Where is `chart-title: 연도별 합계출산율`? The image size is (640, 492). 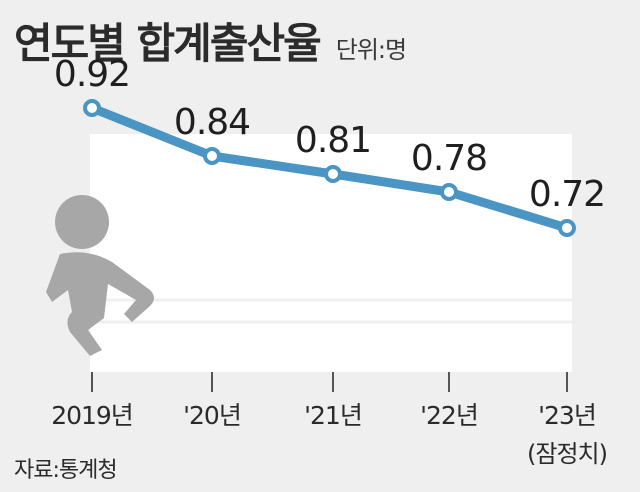
chart-title: 연도별 합계출산율 is located at coordinates (168, 43).